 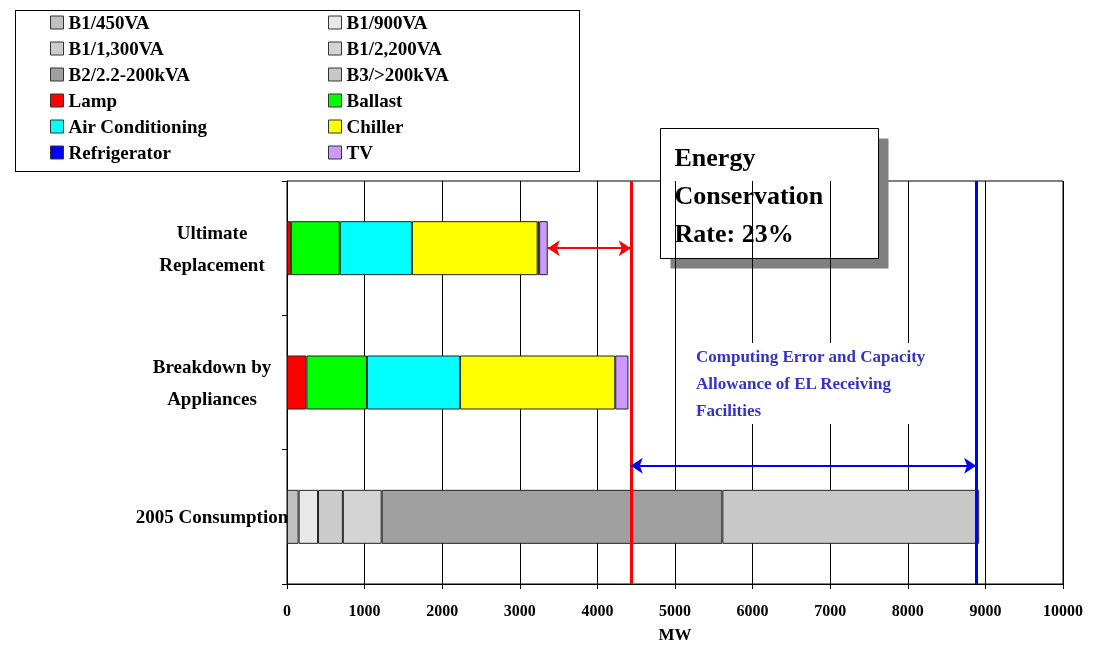 I want to click on legend-label: Refrigerator, so click(x=120, y=152).